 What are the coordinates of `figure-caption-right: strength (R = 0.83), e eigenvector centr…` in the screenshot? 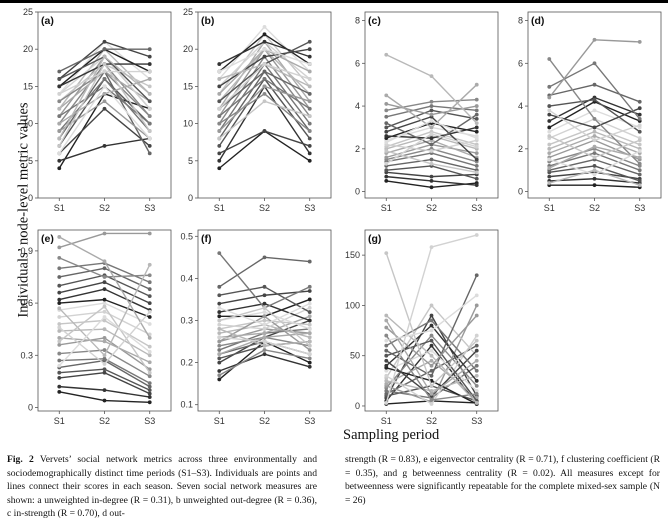 It's located at (502, 480).